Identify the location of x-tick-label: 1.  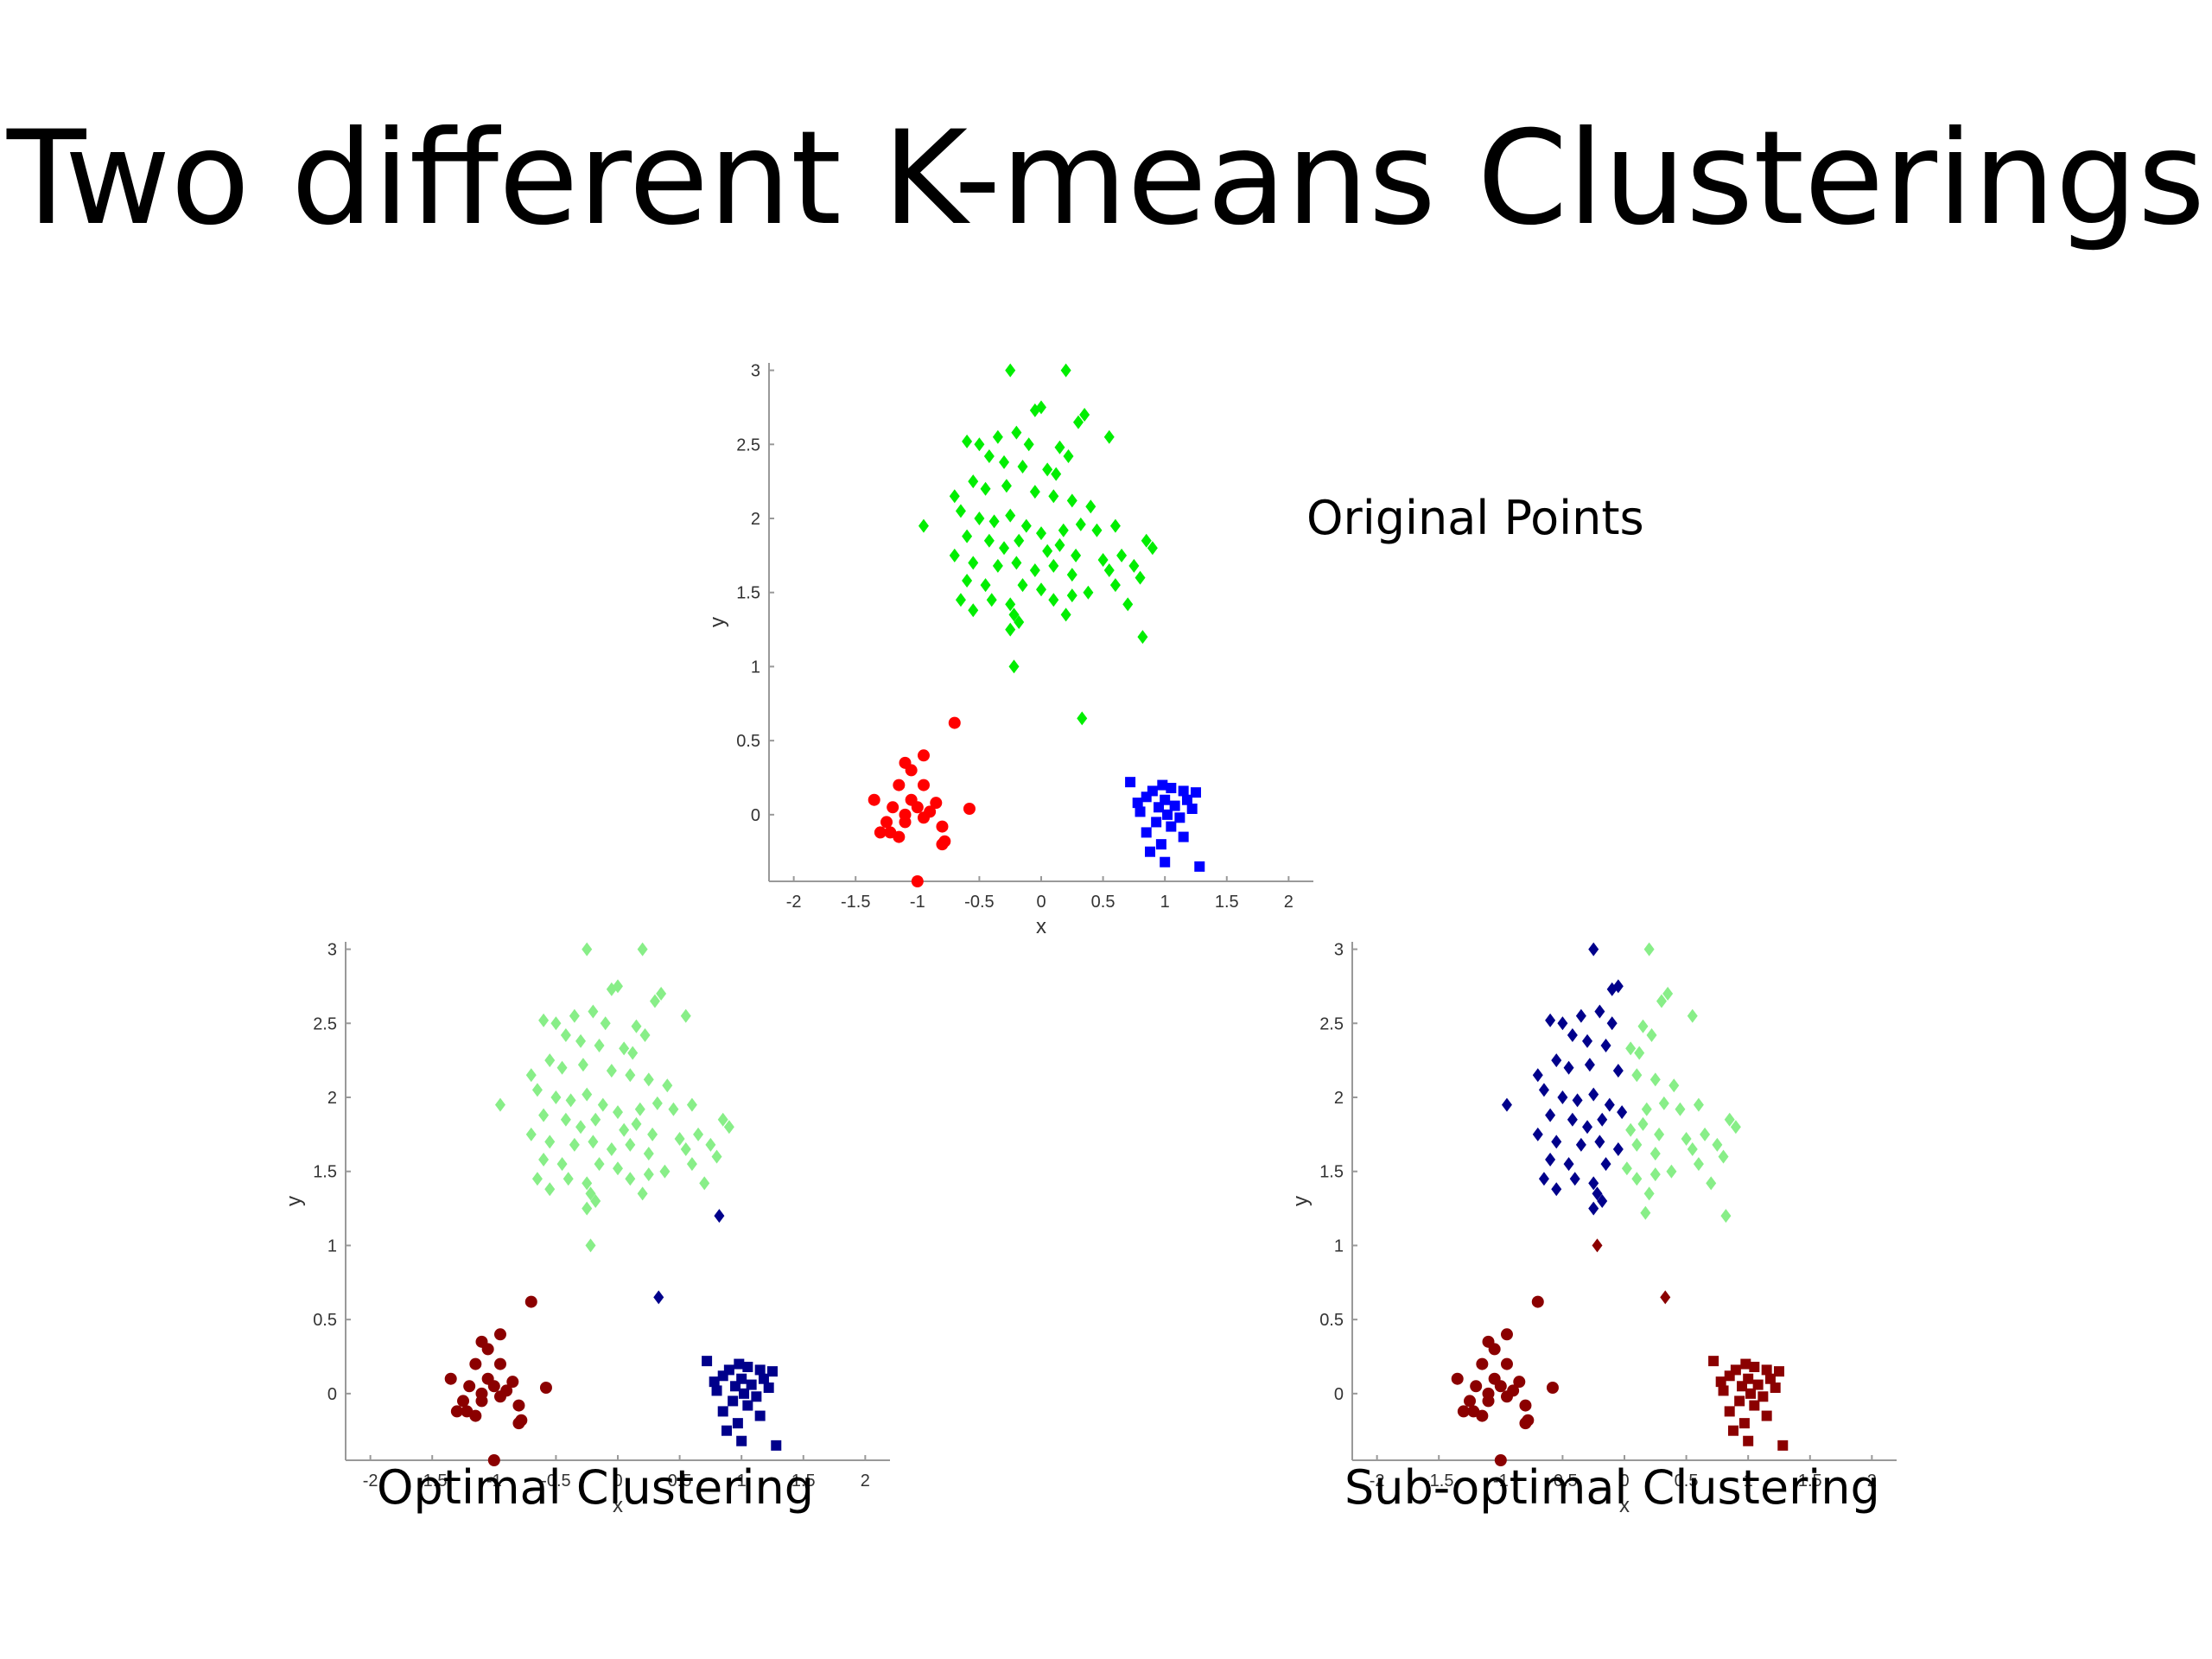
(1748, 1481).